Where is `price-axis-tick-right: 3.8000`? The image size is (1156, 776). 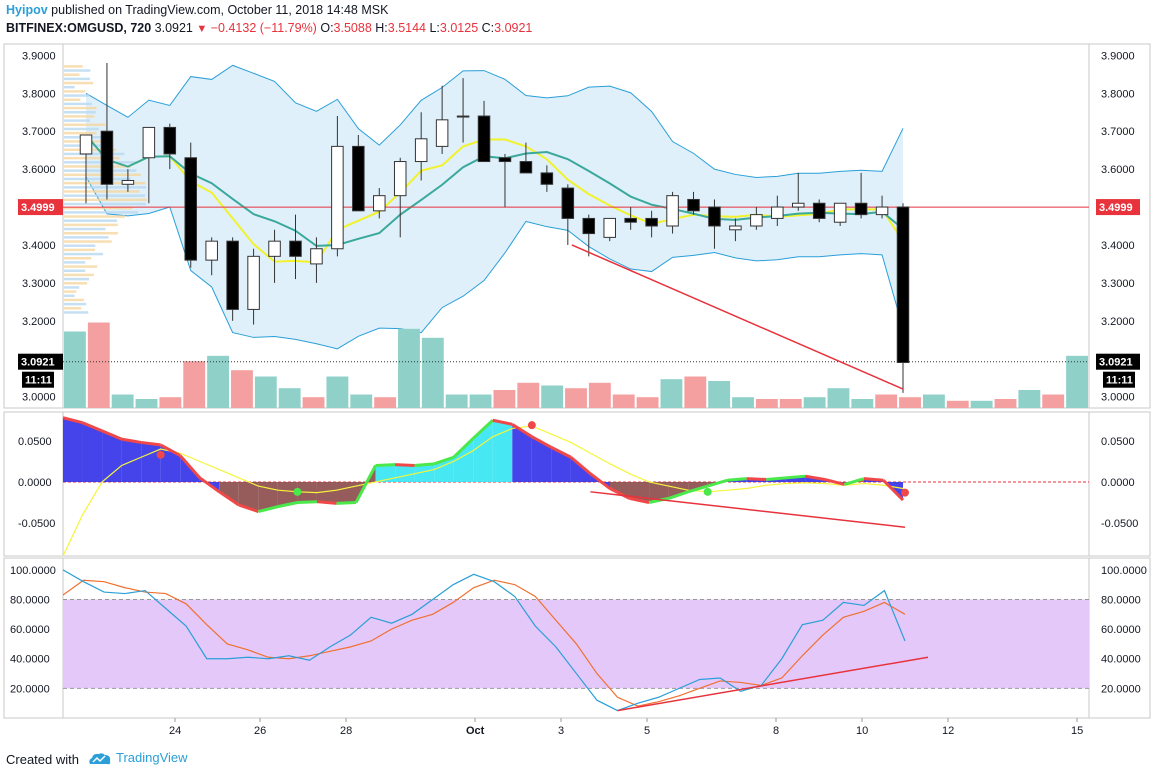
price-axis-tick-right: 3.8000 is located at coordinates (1118, 94).